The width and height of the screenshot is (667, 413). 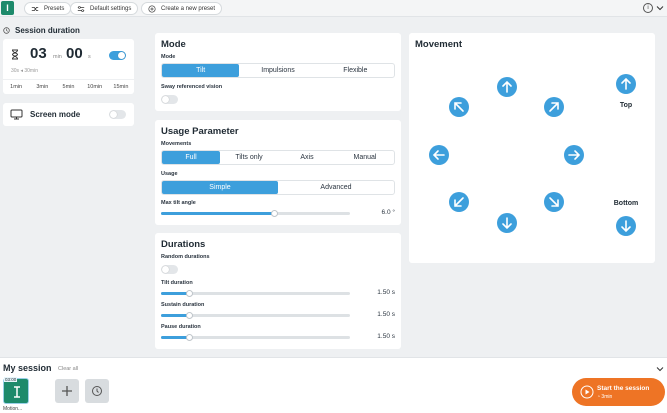 I want to click on screen-mode-label: Screen mode, so click(x=55, y=114).